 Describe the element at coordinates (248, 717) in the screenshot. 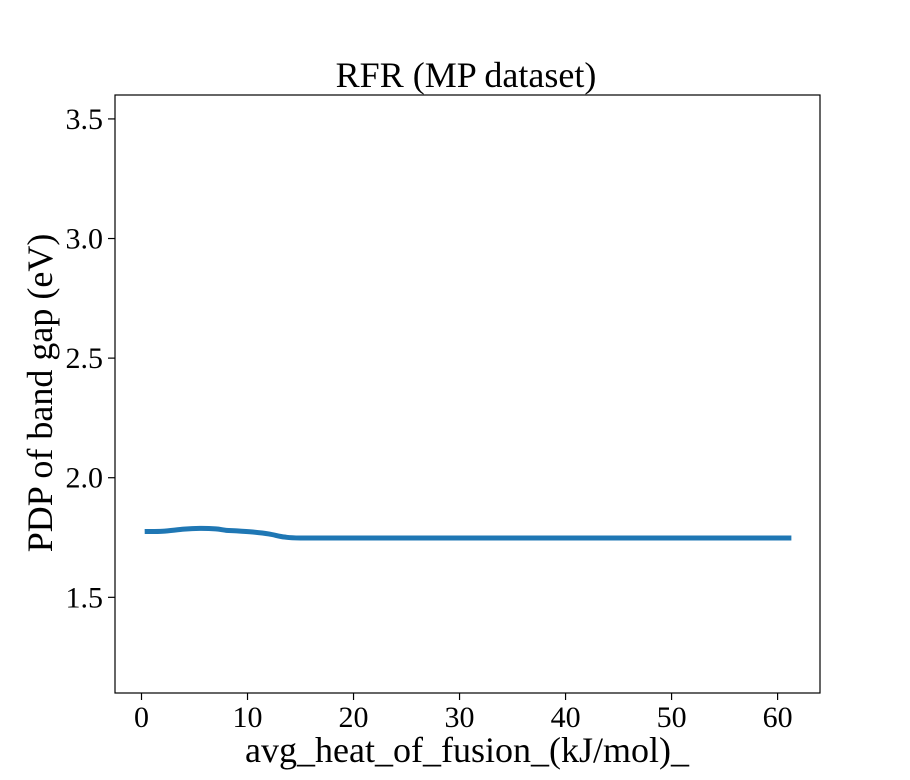

I see `x-tick-label: 10` at that location.